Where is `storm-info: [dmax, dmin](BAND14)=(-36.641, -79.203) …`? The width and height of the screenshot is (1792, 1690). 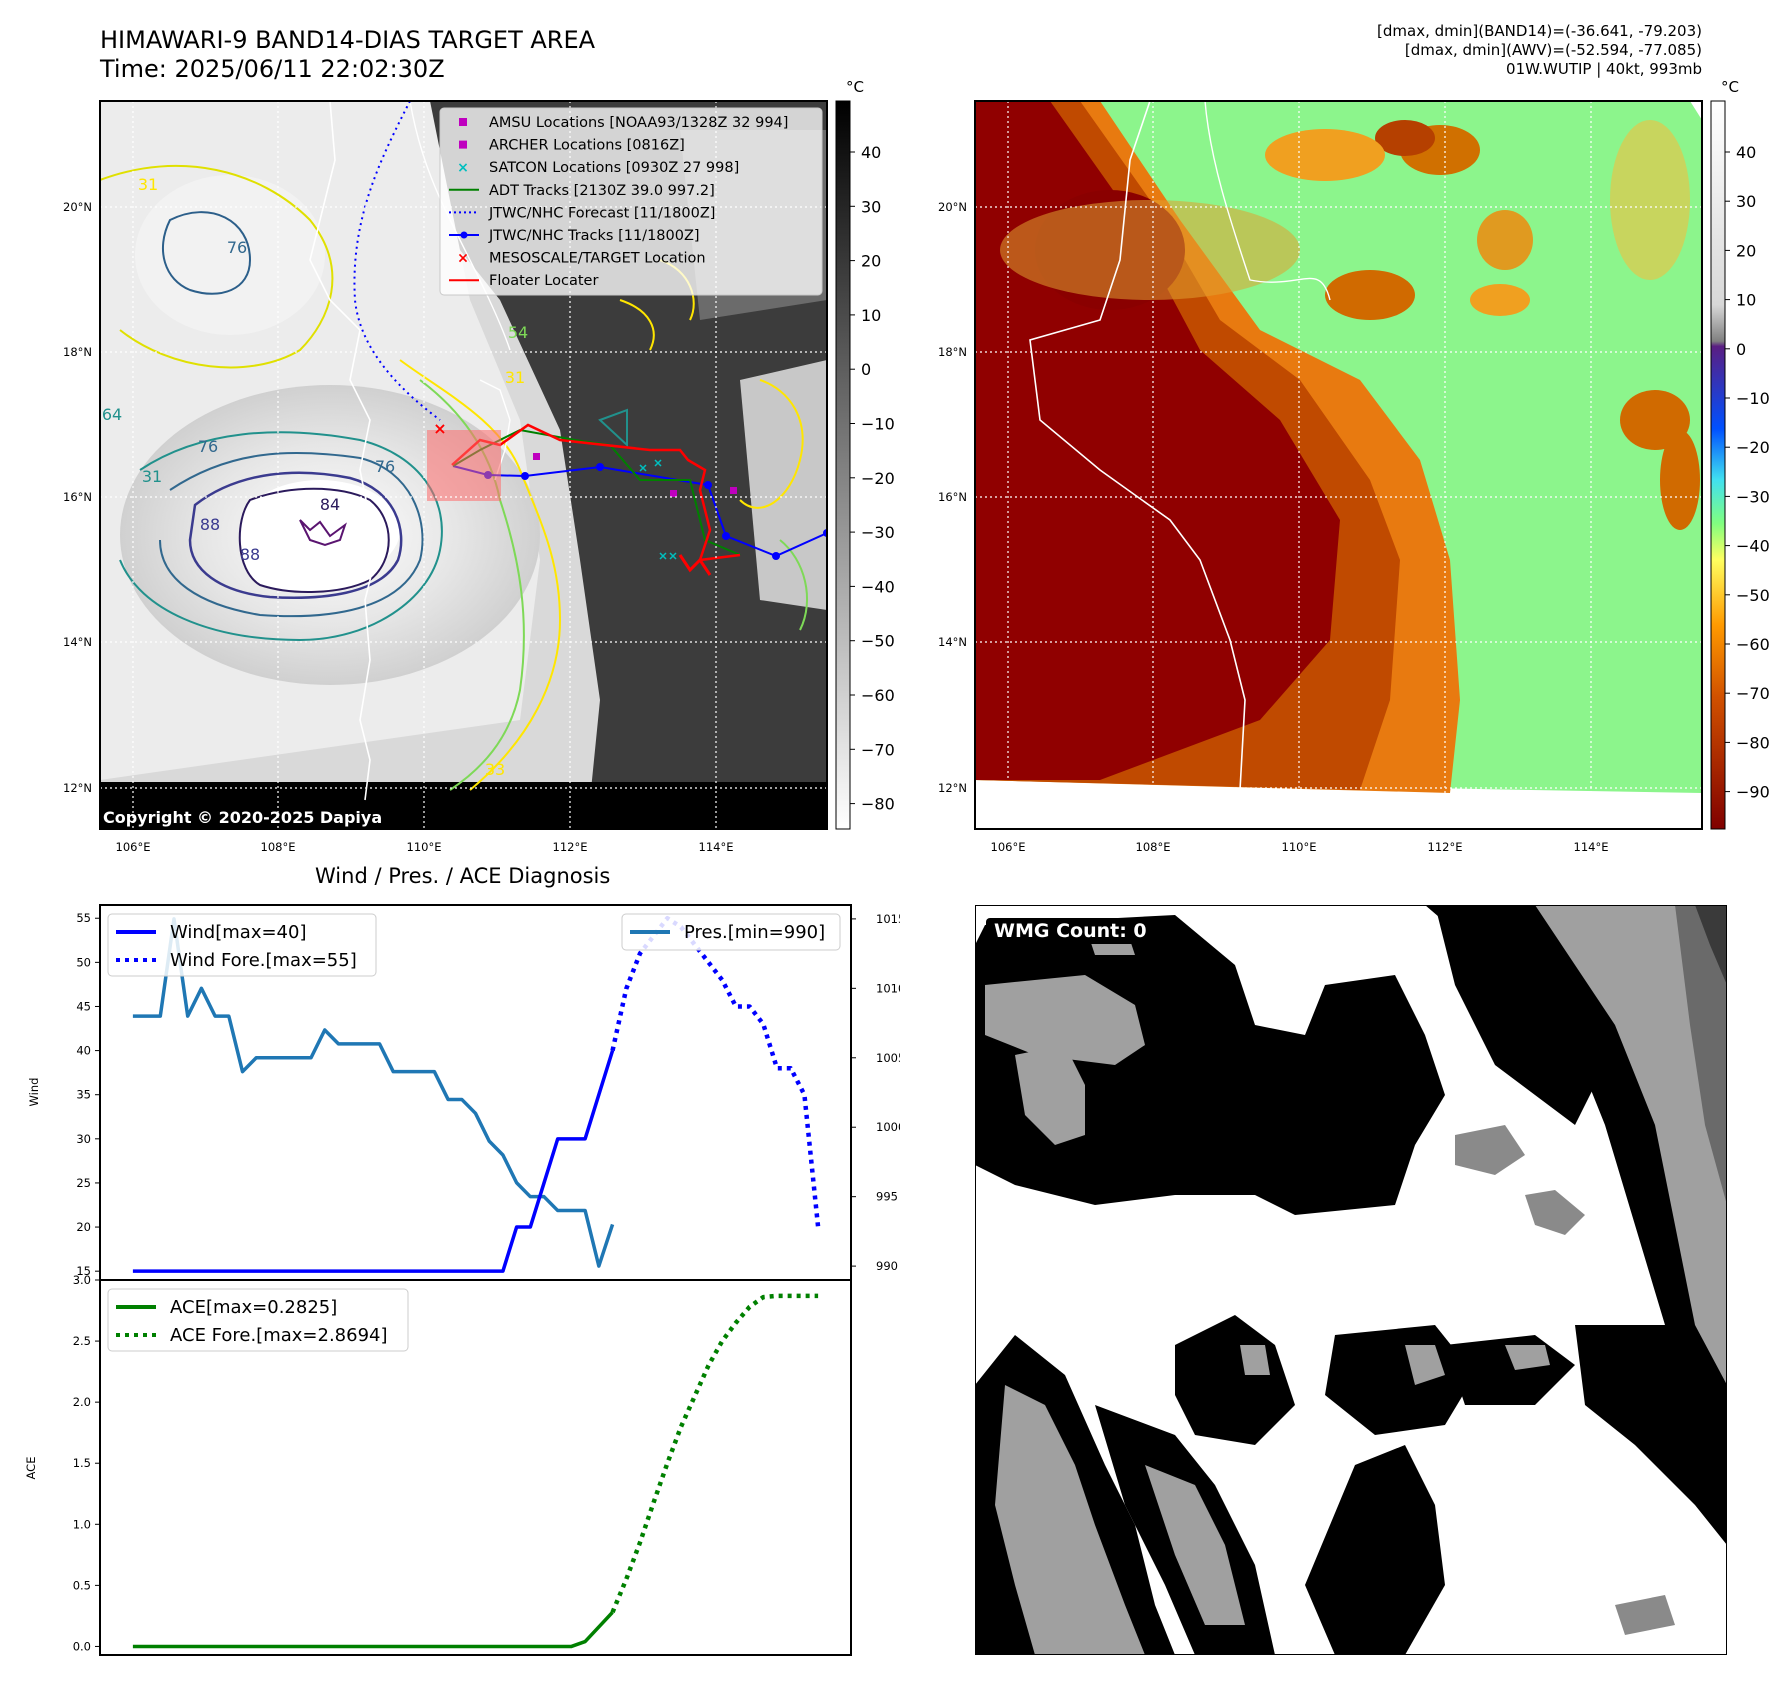
storm-info: [dmax, dmin](BAND14)=(-36.641, -79.203) … is located at coordinates (1539, 50).